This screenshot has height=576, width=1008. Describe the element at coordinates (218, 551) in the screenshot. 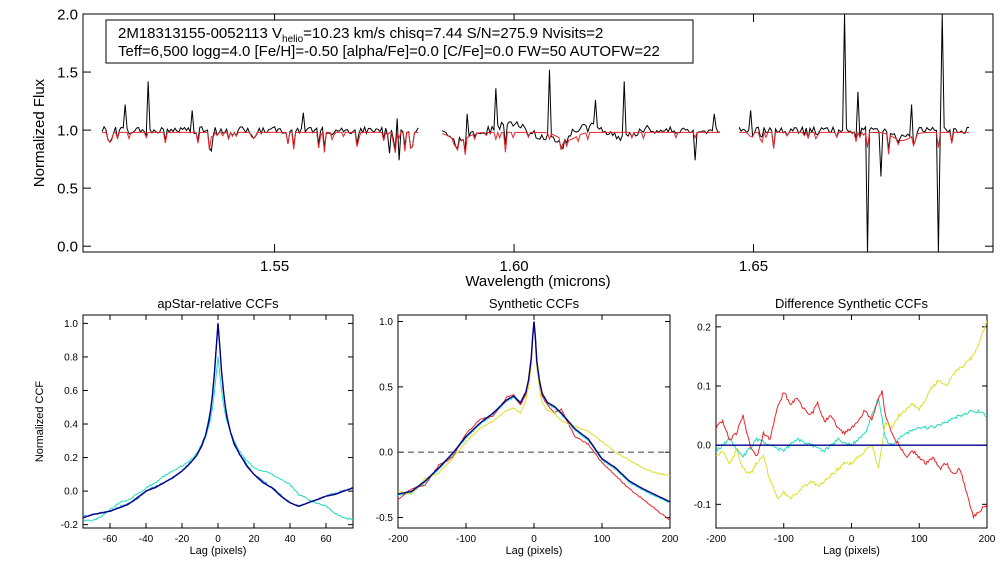

I see `apstar-x-axis-label: Lag (pixels)` at that location.